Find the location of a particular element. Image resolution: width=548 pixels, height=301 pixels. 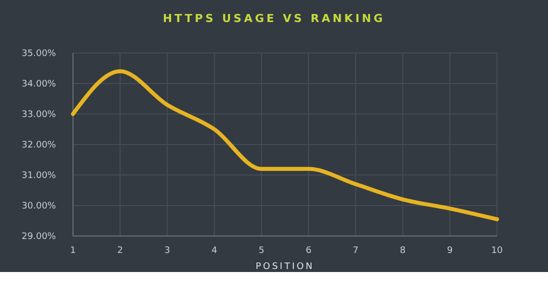

chart-title: HTTPS USAGE VS RANKING is located at coordinates (274, 18).